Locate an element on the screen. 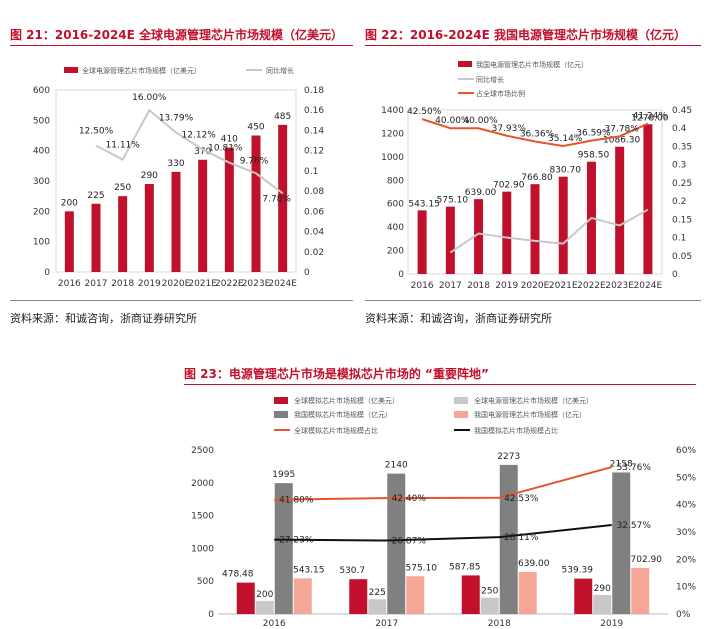 The image size is (710, 629). fig21-y2tick-label: 0.12 is located at coordinates (314, 152).